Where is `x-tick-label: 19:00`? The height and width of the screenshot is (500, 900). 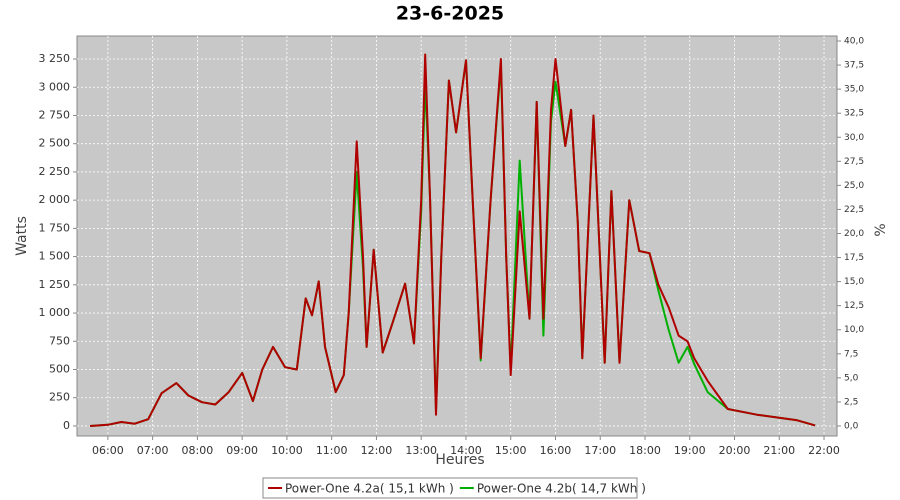 x-tick-label: 19:00 is located at coordinates (690, 450).